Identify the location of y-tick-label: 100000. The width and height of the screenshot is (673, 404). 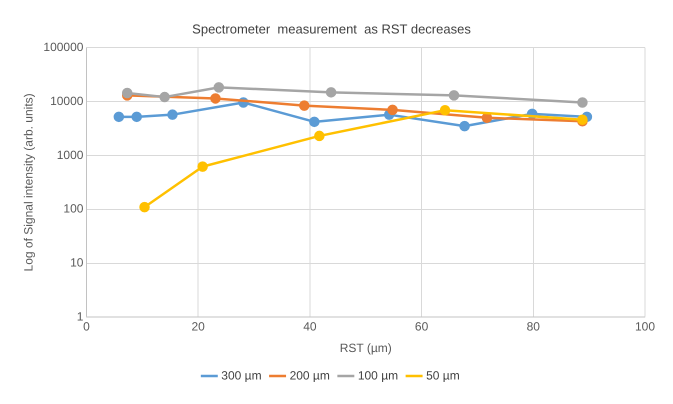
(63, 47).